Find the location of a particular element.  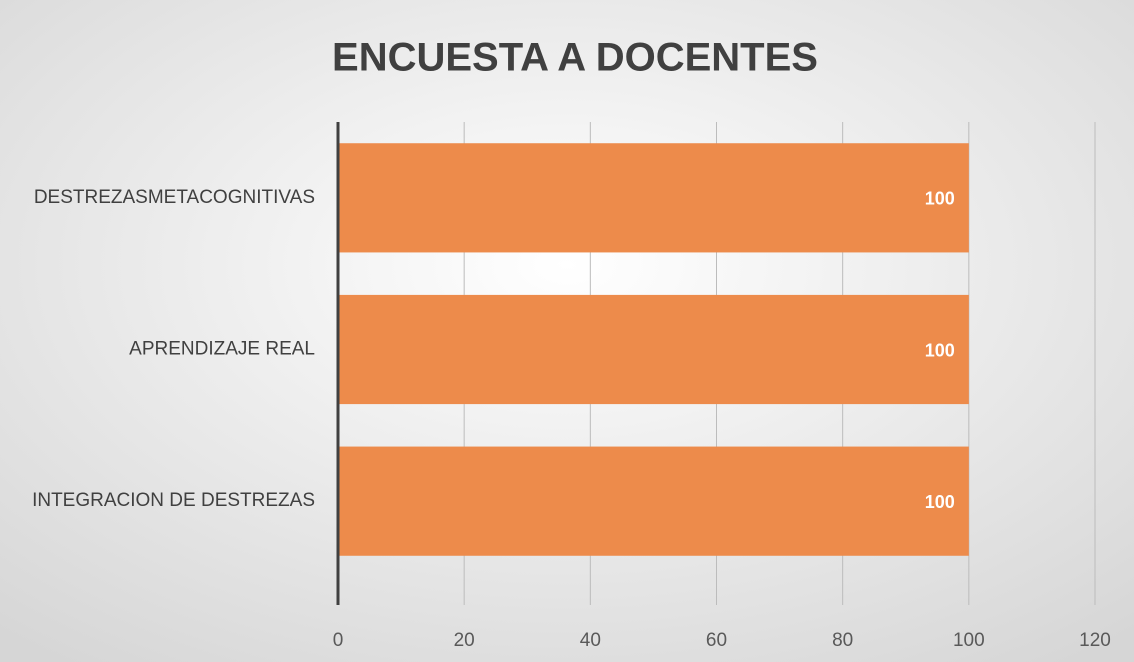

x-tick-label: 80 is located at coordinates (842, 640).